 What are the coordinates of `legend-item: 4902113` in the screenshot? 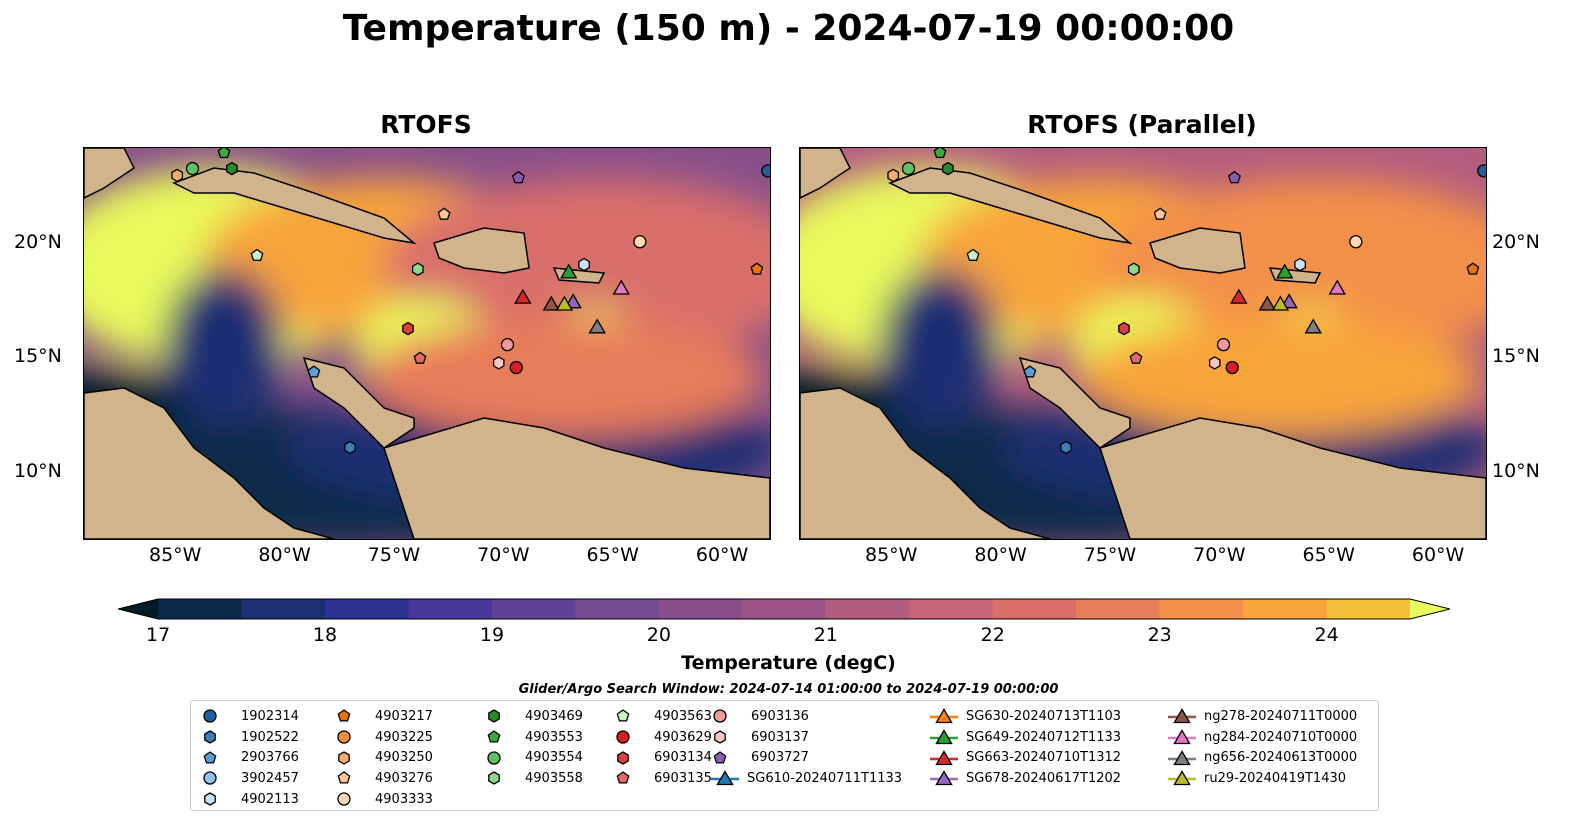 It's located at (249, 799).